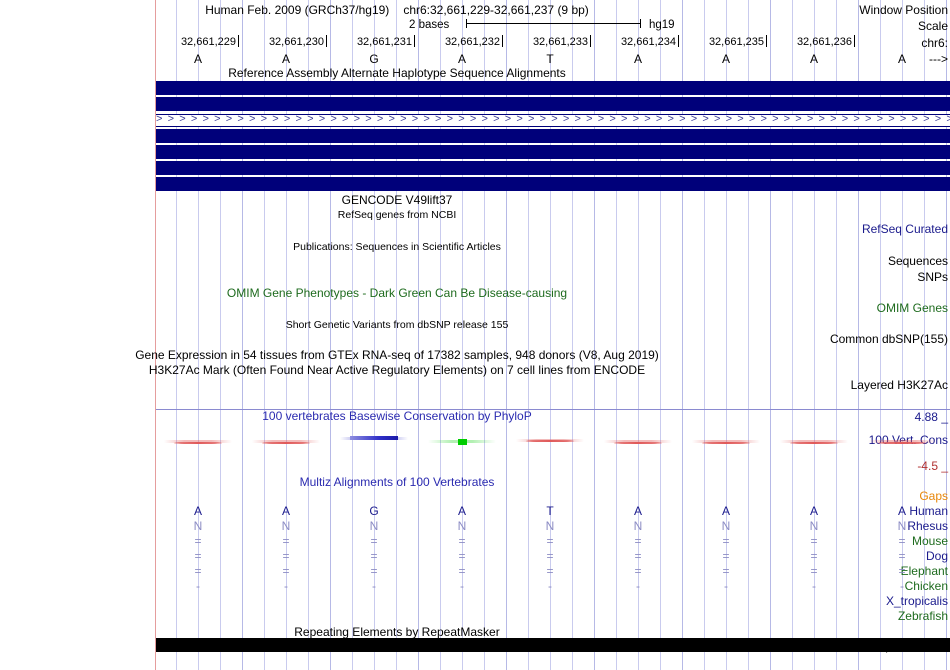  I want to click on scale-db-label: hg19, so click(662, 25).